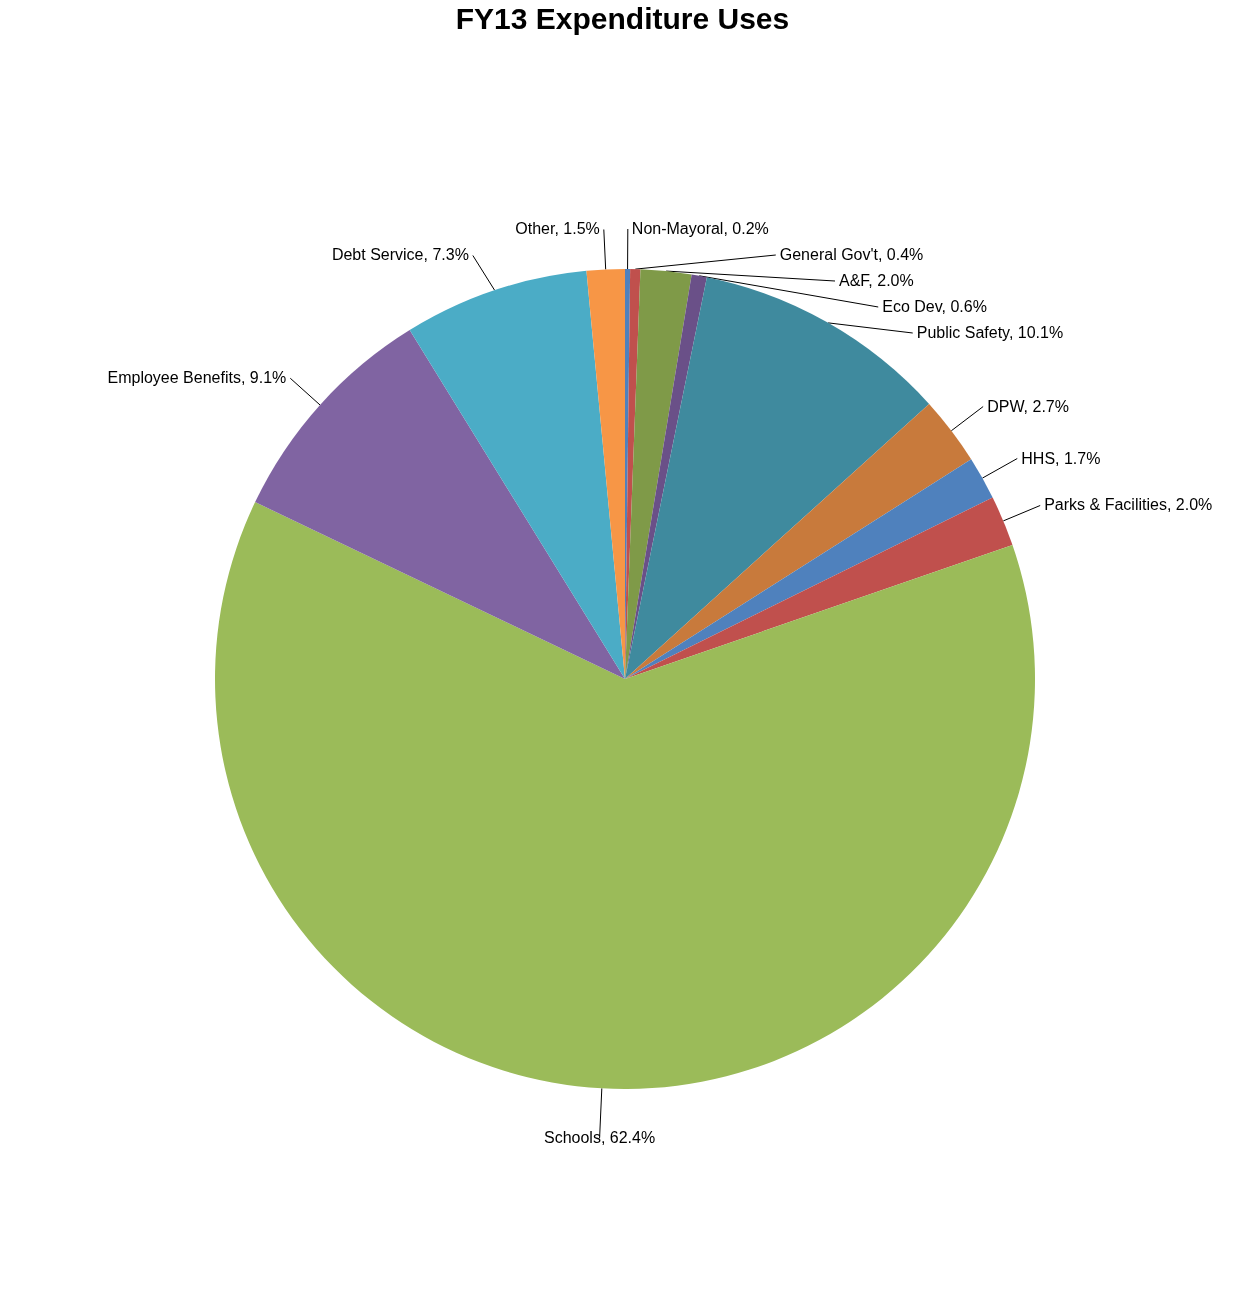 The width and height of the screenshot is (1255, 1305). I want to click on slice-label: Eco Dev, 0.6%, so click(934, 307).